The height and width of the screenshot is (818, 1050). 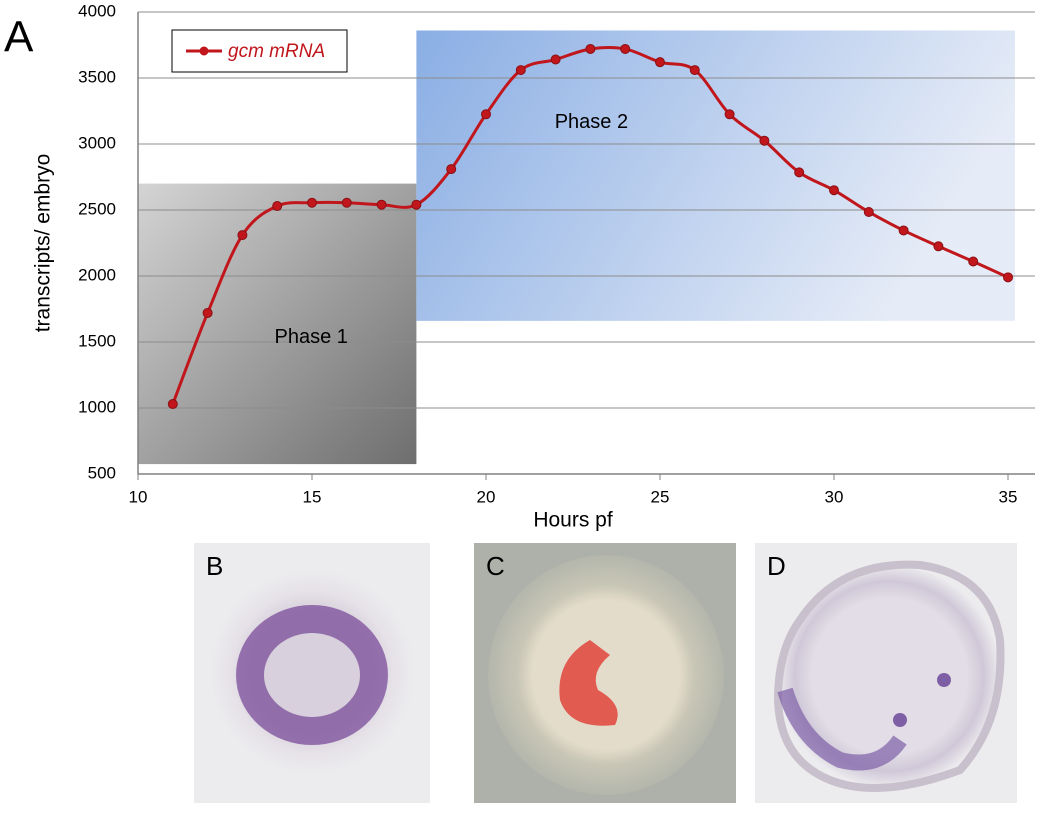 I want to click on panel-c: C, so click(x=605, y=673).